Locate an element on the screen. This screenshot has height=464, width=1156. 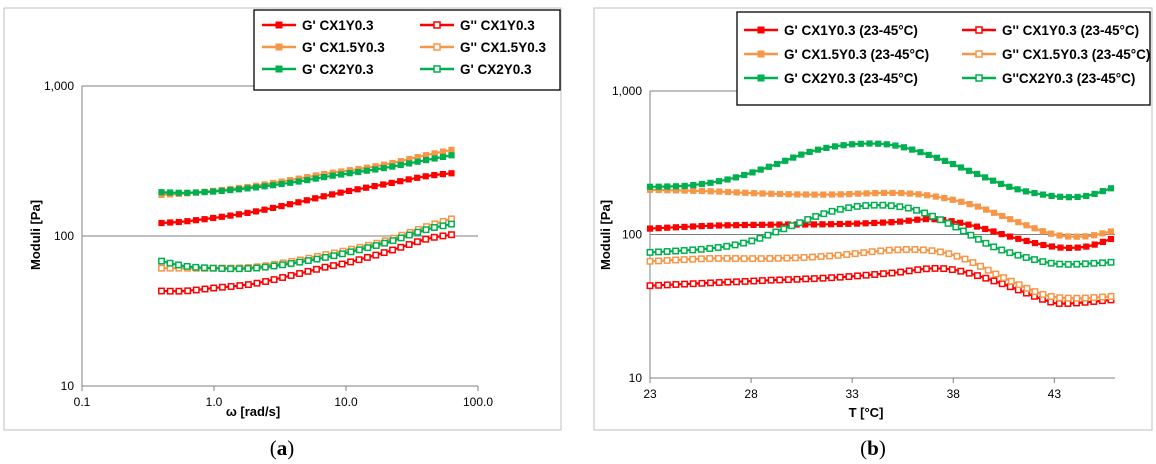
panel-a-x-tick-label-2: 10.0 is located at coordinates (346, 402).